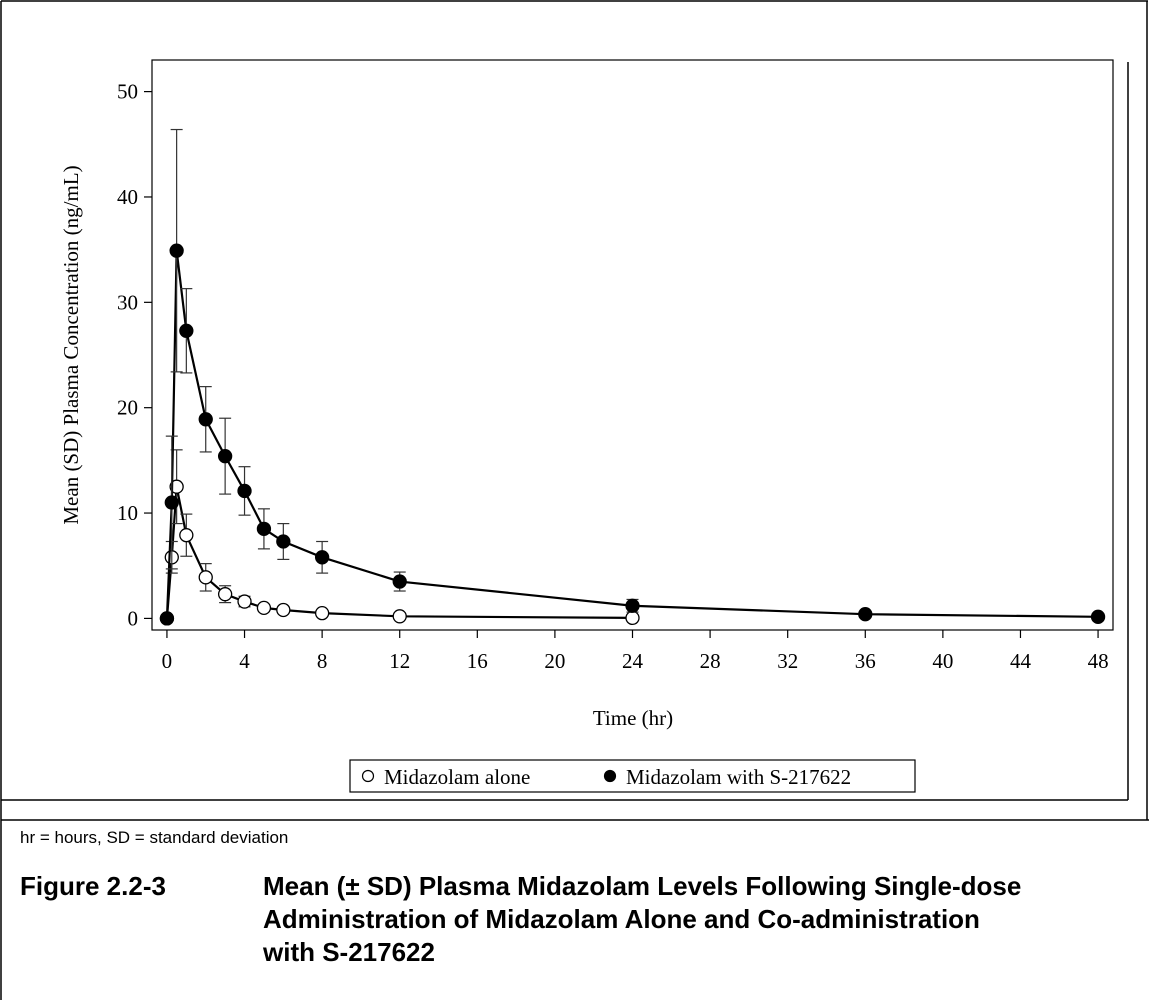 Image resolution: width=1149 pixels, height=1000 pixels. Describe the element at coordinates (244, 661) in the screenshot. I see `x-tick-label: 4` at that location.